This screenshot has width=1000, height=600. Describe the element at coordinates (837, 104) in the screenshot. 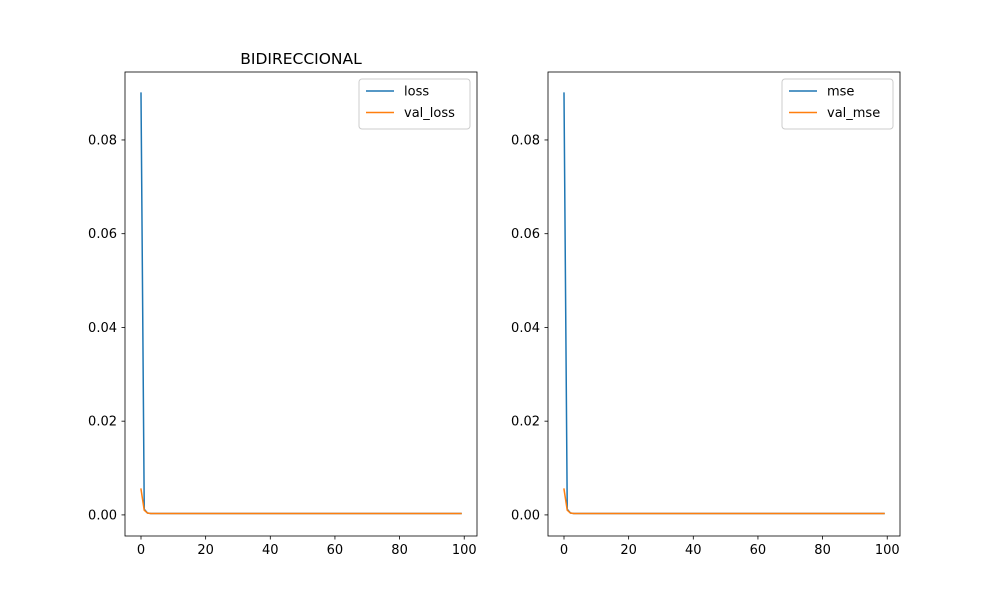

I see `legend: mse val_mse` at that location.